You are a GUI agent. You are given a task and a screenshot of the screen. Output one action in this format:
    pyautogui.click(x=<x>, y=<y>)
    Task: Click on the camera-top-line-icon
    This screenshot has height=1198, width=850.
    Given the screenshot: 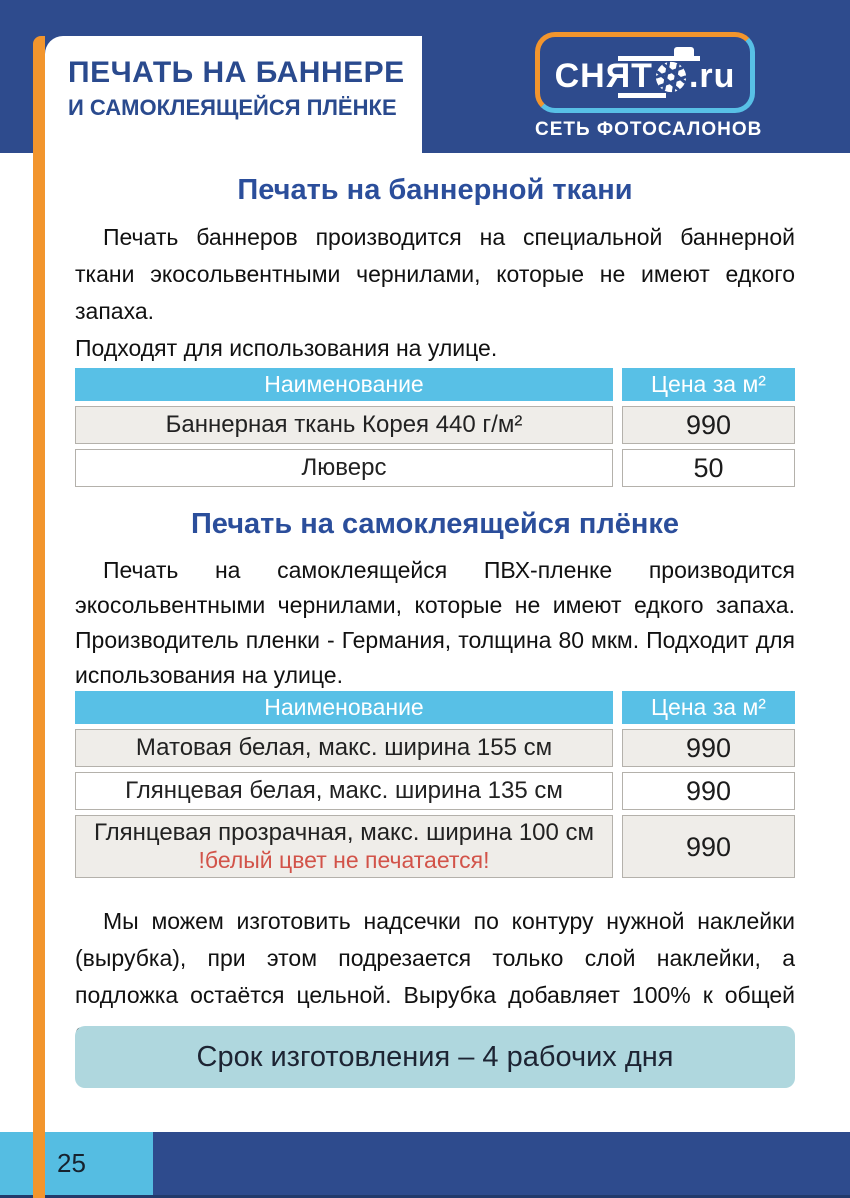 What is the action you would take?
    pyautogui.click(x=659, y=58)
    